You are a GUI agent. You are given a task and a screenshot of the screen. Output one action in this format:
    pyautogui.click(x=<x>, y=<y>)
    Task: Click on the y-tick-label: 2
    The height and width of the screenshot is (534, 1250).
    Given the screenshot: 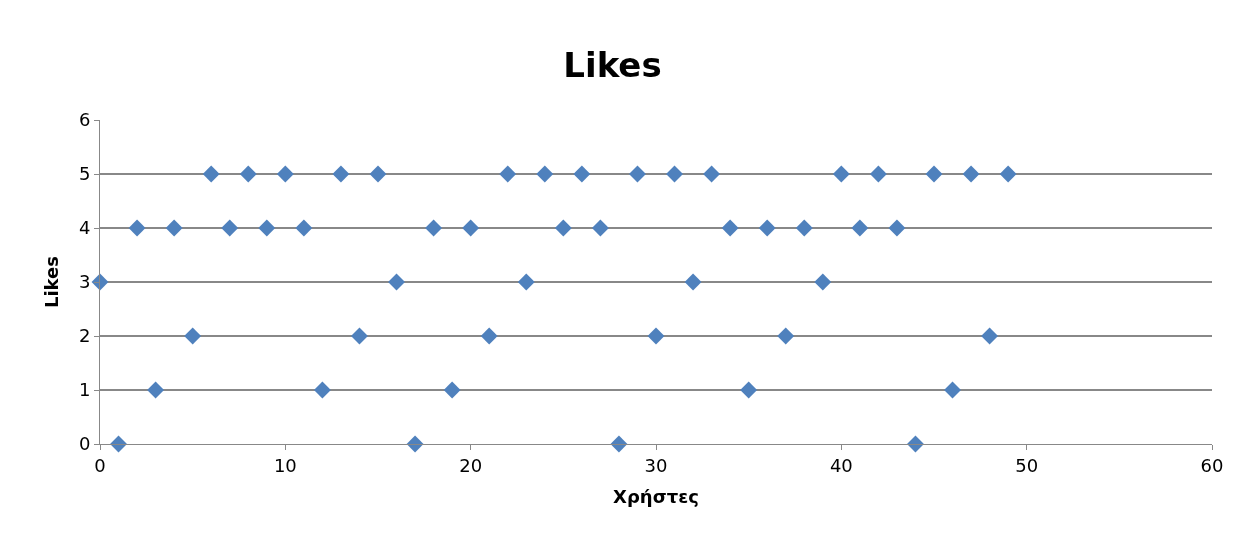 What is the action you would take?
    pyautogui.click(x=84, y=336)
    